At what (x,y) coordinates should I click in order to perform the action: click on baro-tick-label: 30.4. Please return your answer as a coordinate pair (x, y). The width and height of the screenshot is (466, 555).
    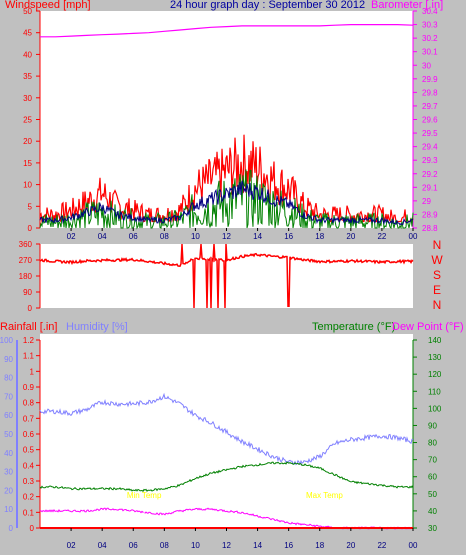
    Looking at the image, I should click on (430, 11).